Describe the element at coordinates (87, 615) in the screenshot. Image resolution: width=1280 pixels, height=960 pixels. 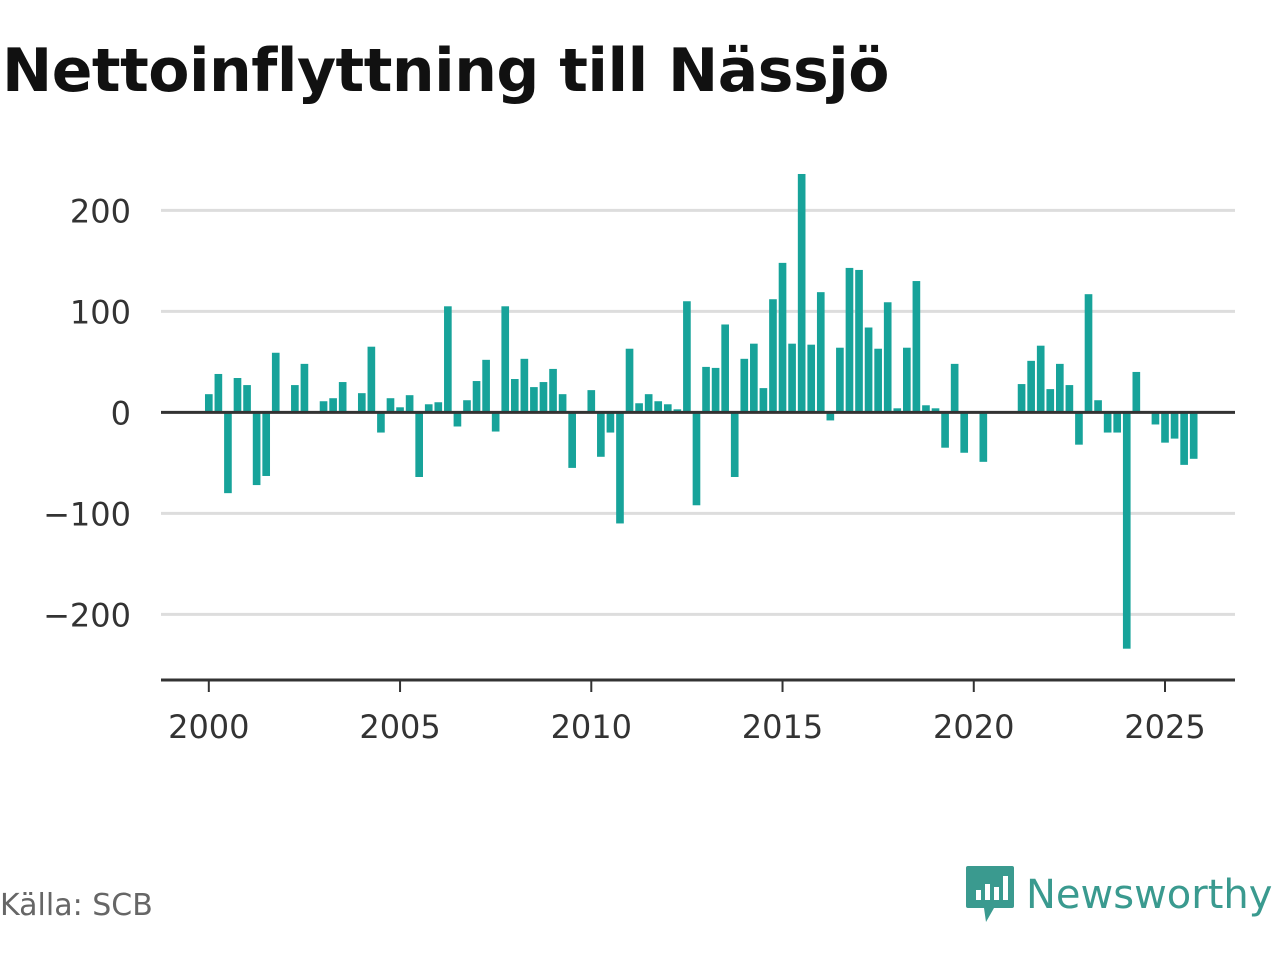
I see `y-tick-label: −200` at that location.